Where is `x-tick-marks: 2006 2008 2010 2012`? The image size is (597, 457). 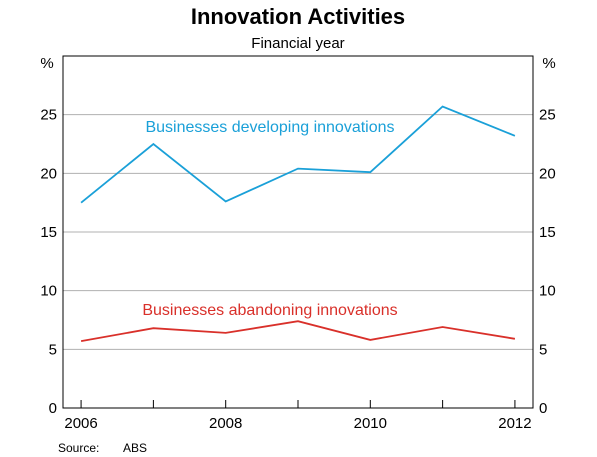 x-tick-marks: 2006 2008 2010 2012 is located at coordinates (298, 416).